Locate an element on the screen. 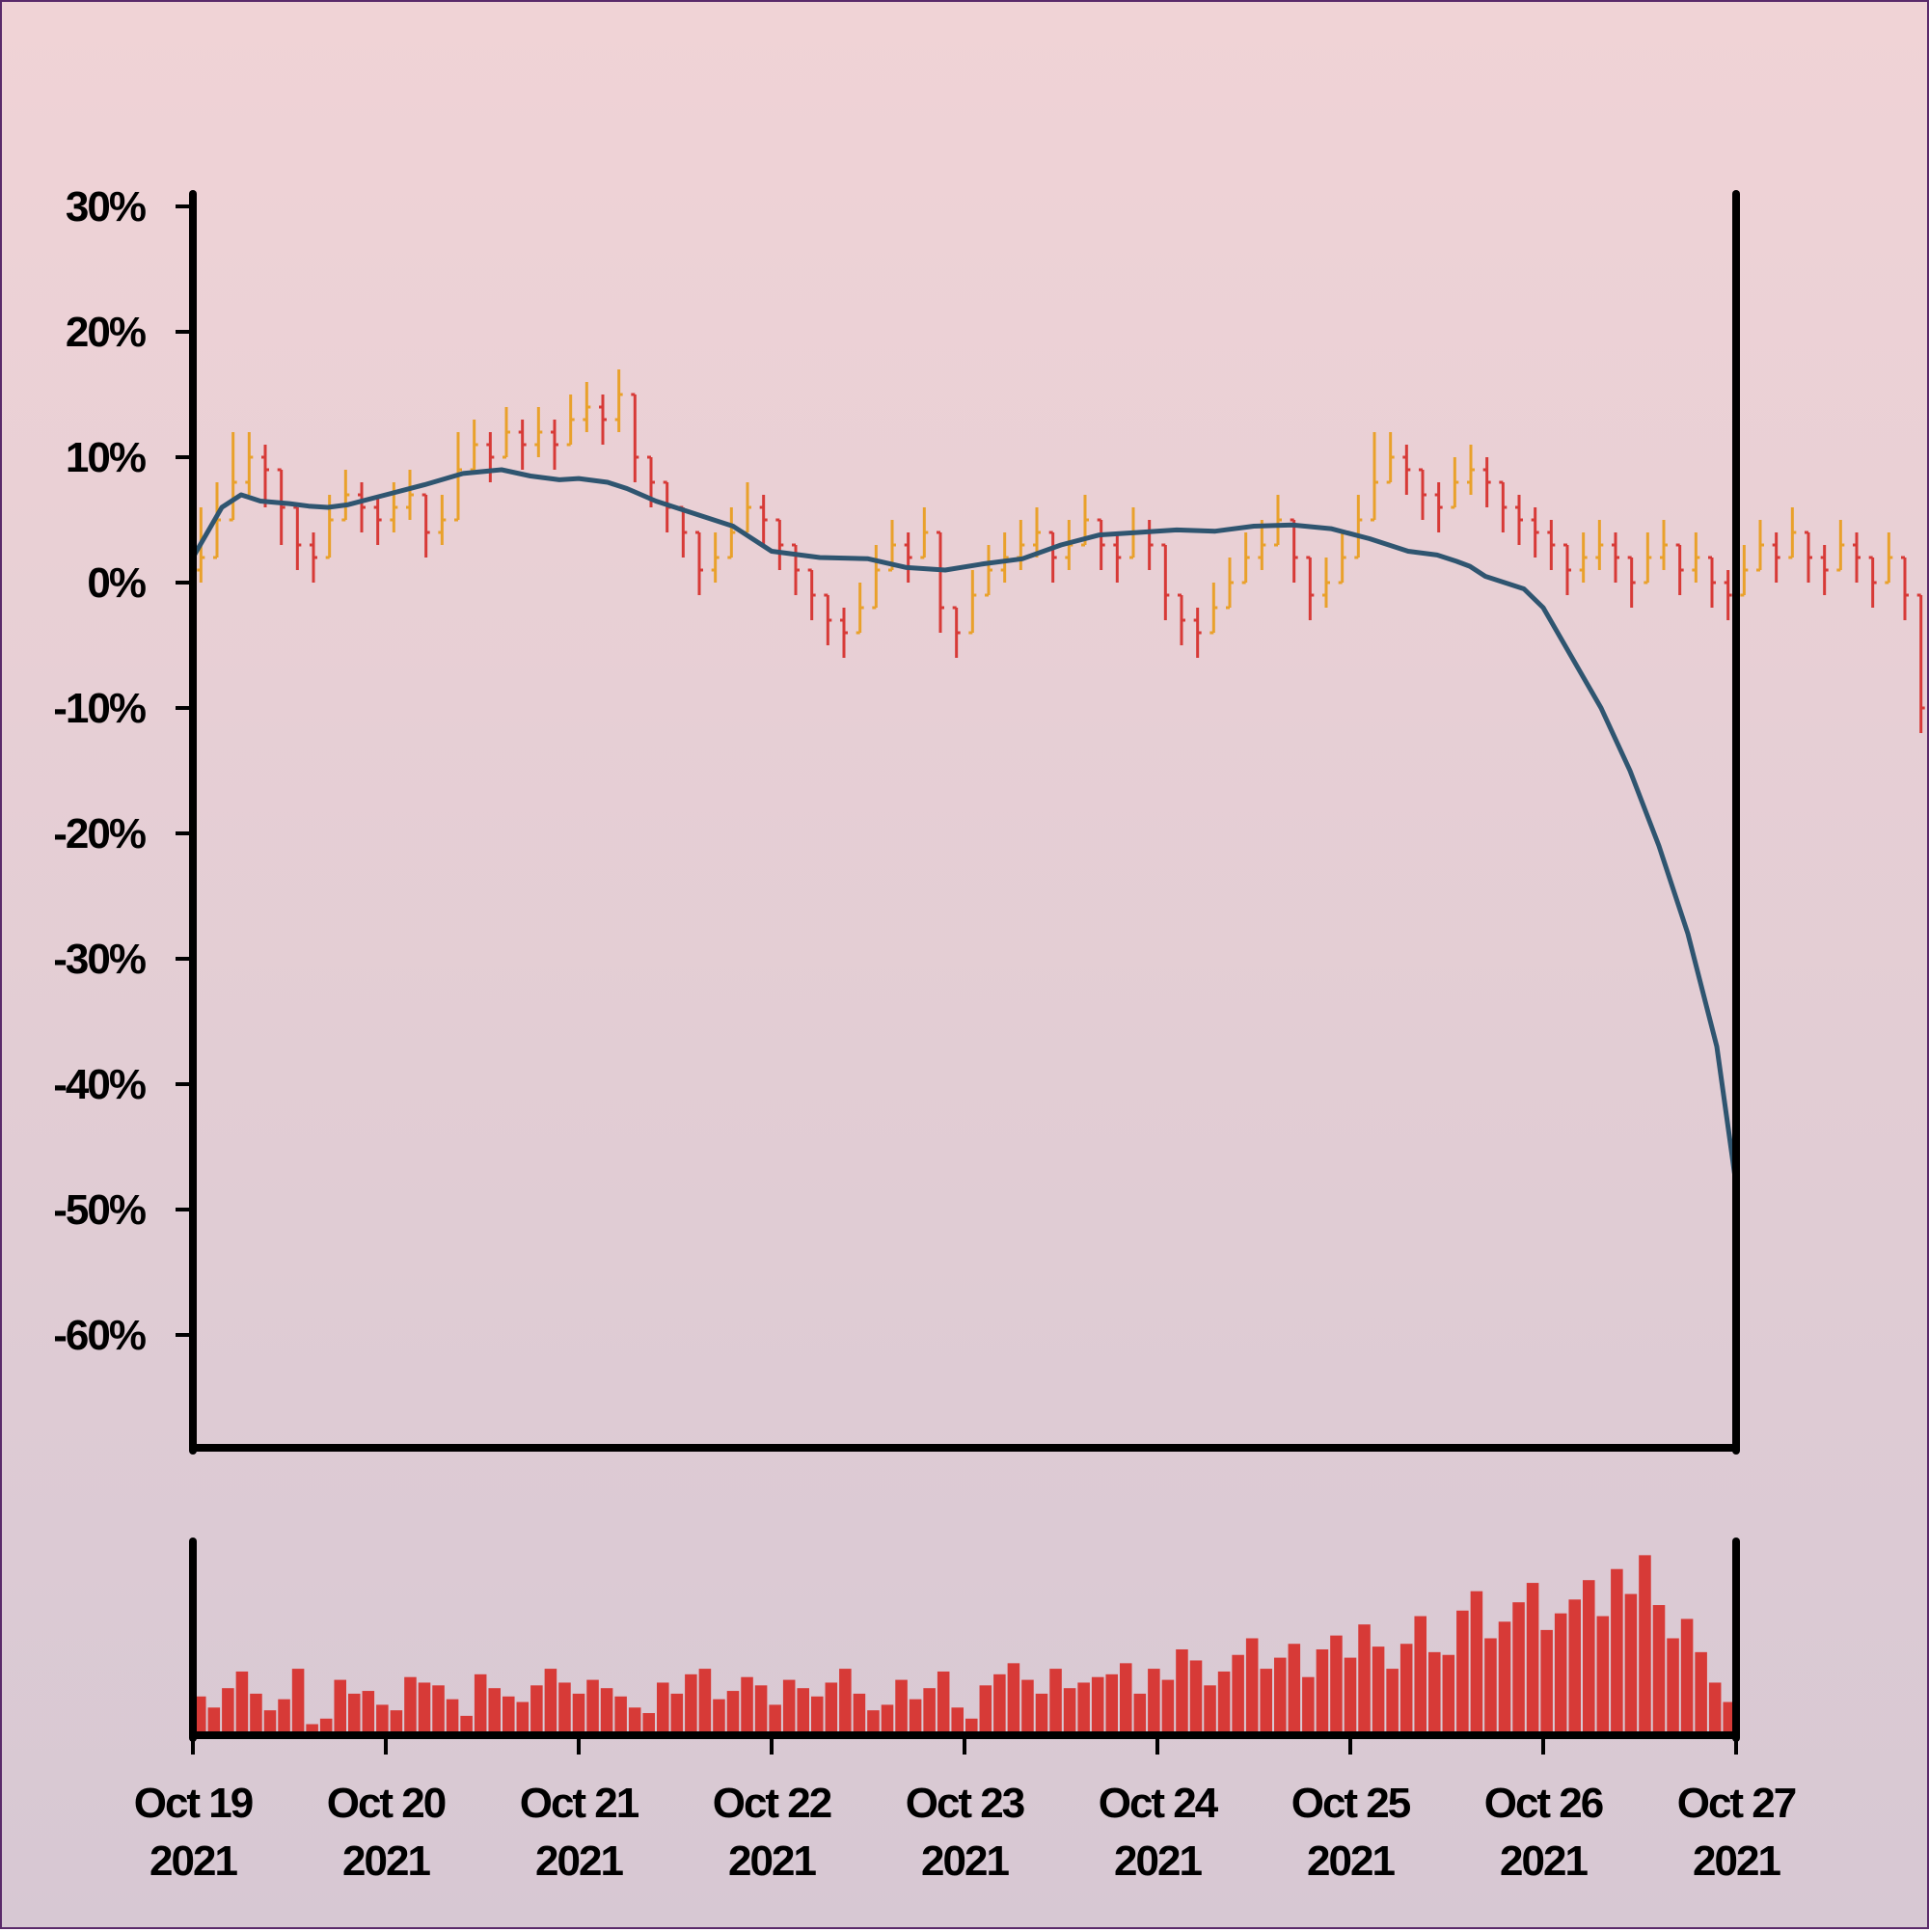  volume-panel is located at coordinates (965, 1639).